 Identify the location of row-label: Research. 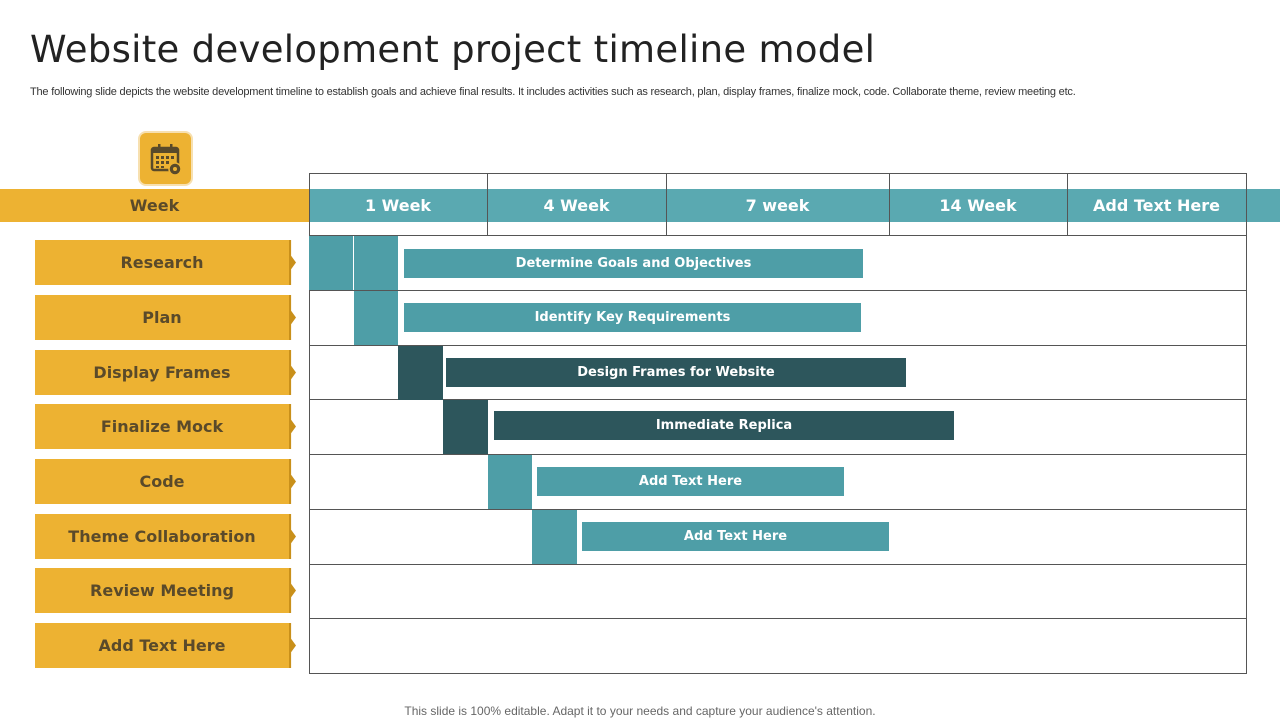
(162, 262).